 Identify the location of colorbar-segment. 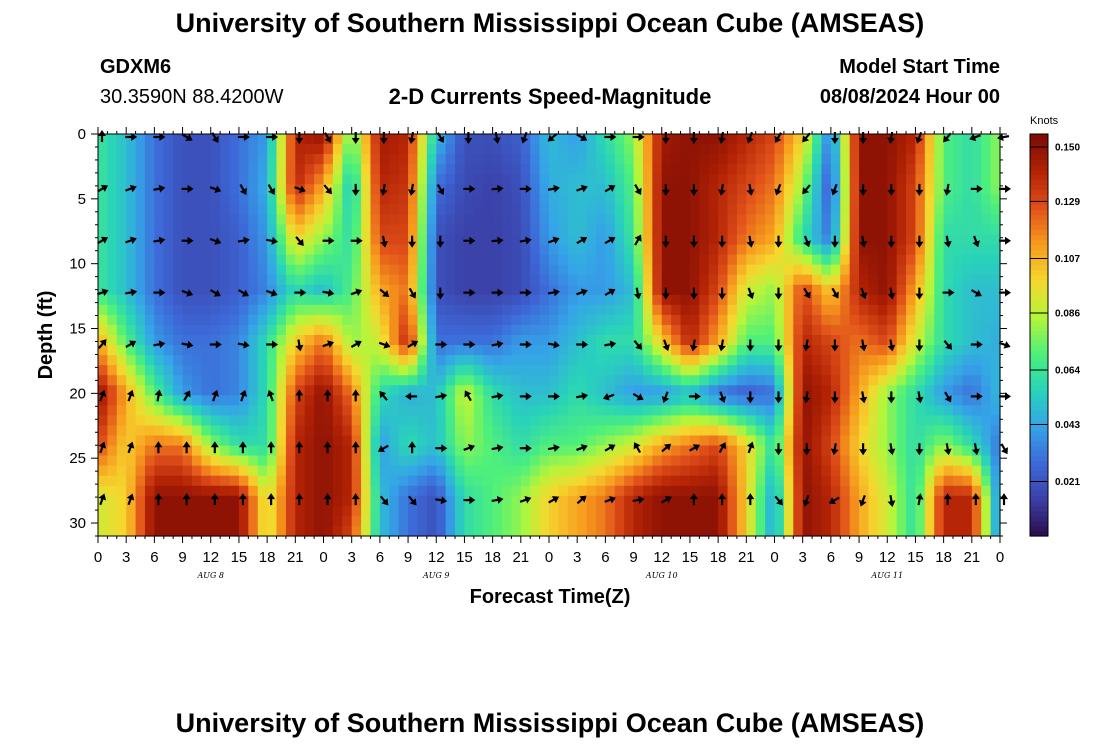
(1039, 408).